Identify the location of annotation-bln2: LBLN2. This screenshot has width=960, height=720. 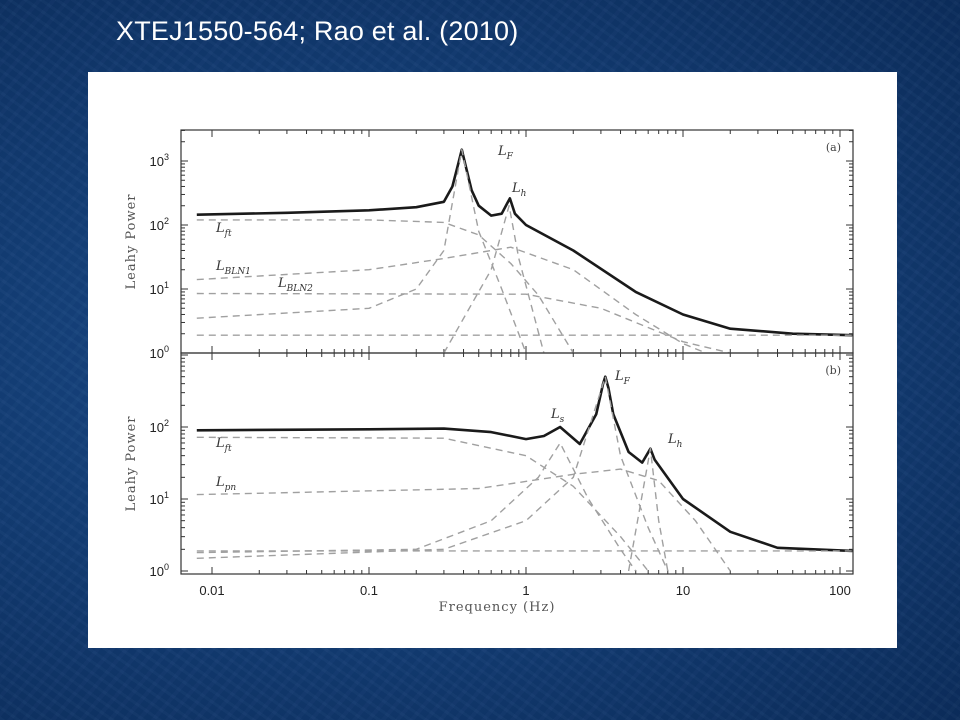
(295, 285).